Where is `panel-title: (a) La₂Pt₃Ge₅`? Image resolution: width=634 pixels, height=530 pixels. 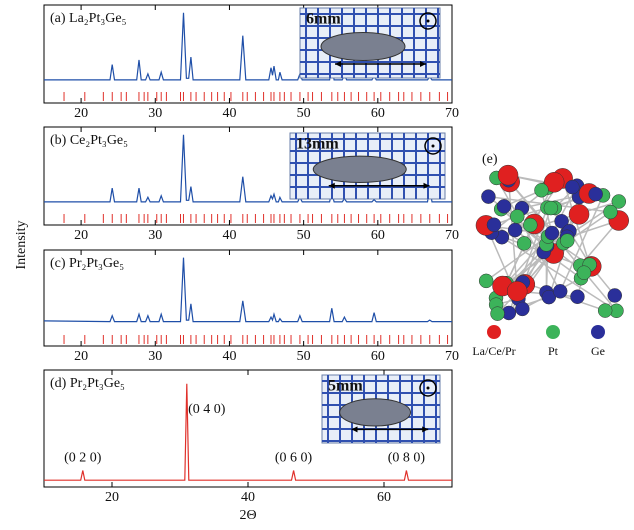 panel-title: (a) La₂Pt₃Ge₅ is located at coordinates (88, 18).